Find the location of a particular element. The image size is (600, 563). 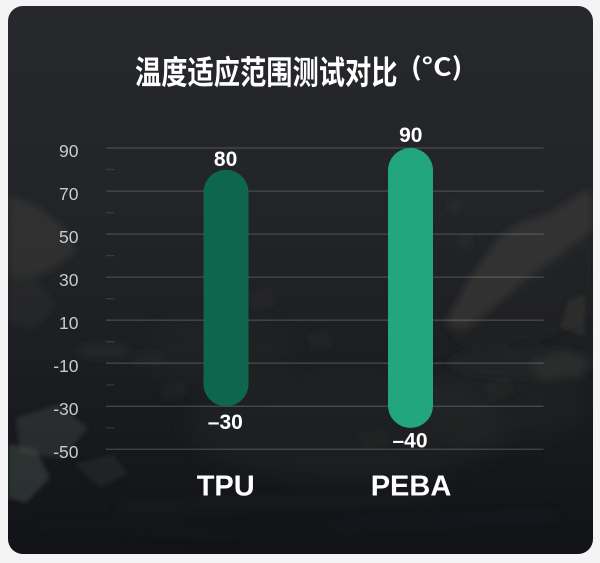

svg-text: PEBA is located at coordinates (411, 486).